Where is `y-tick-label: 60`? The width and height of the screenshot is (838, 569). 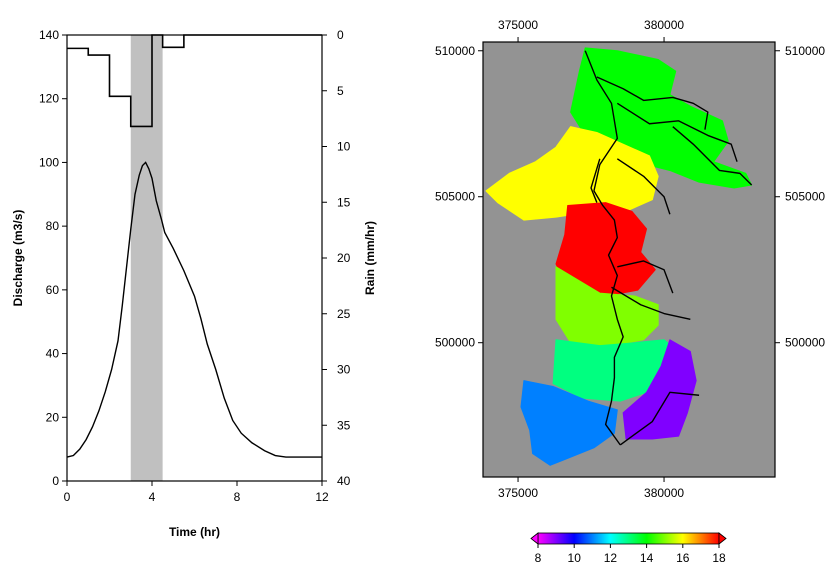 y-tick-label: 60 is located at coordinates (53, 290).